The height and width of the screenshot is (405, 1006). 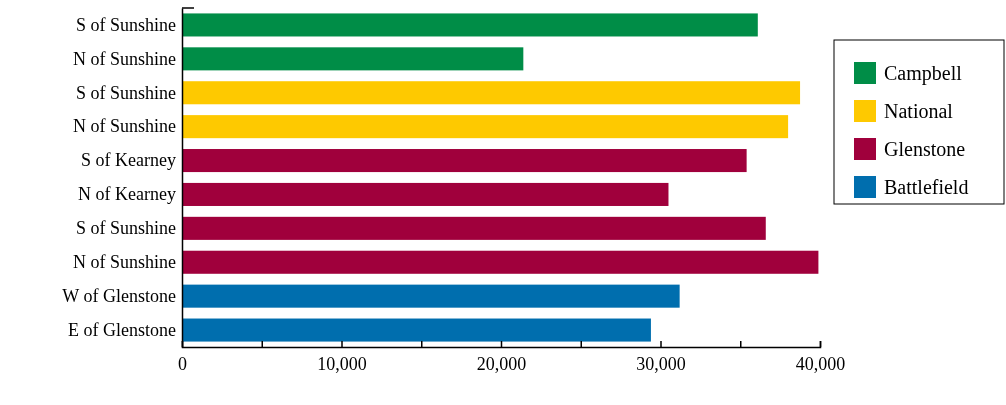 I want to click on x-tick-label: 10,000, so click(x=342, y=363).